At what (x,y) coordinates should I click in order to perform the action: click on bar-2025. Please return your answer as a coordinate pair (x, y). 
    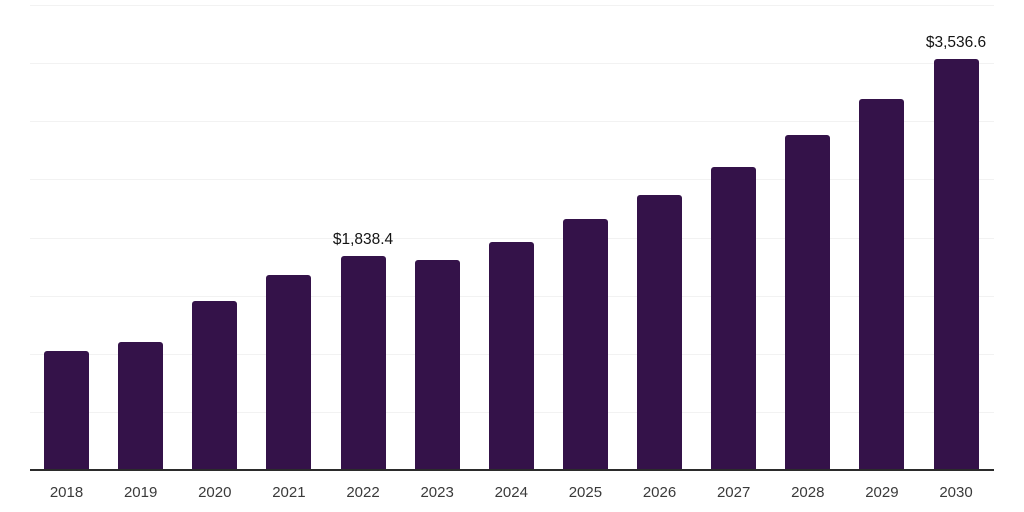
    Looking at the image, I should click on (585, 344).